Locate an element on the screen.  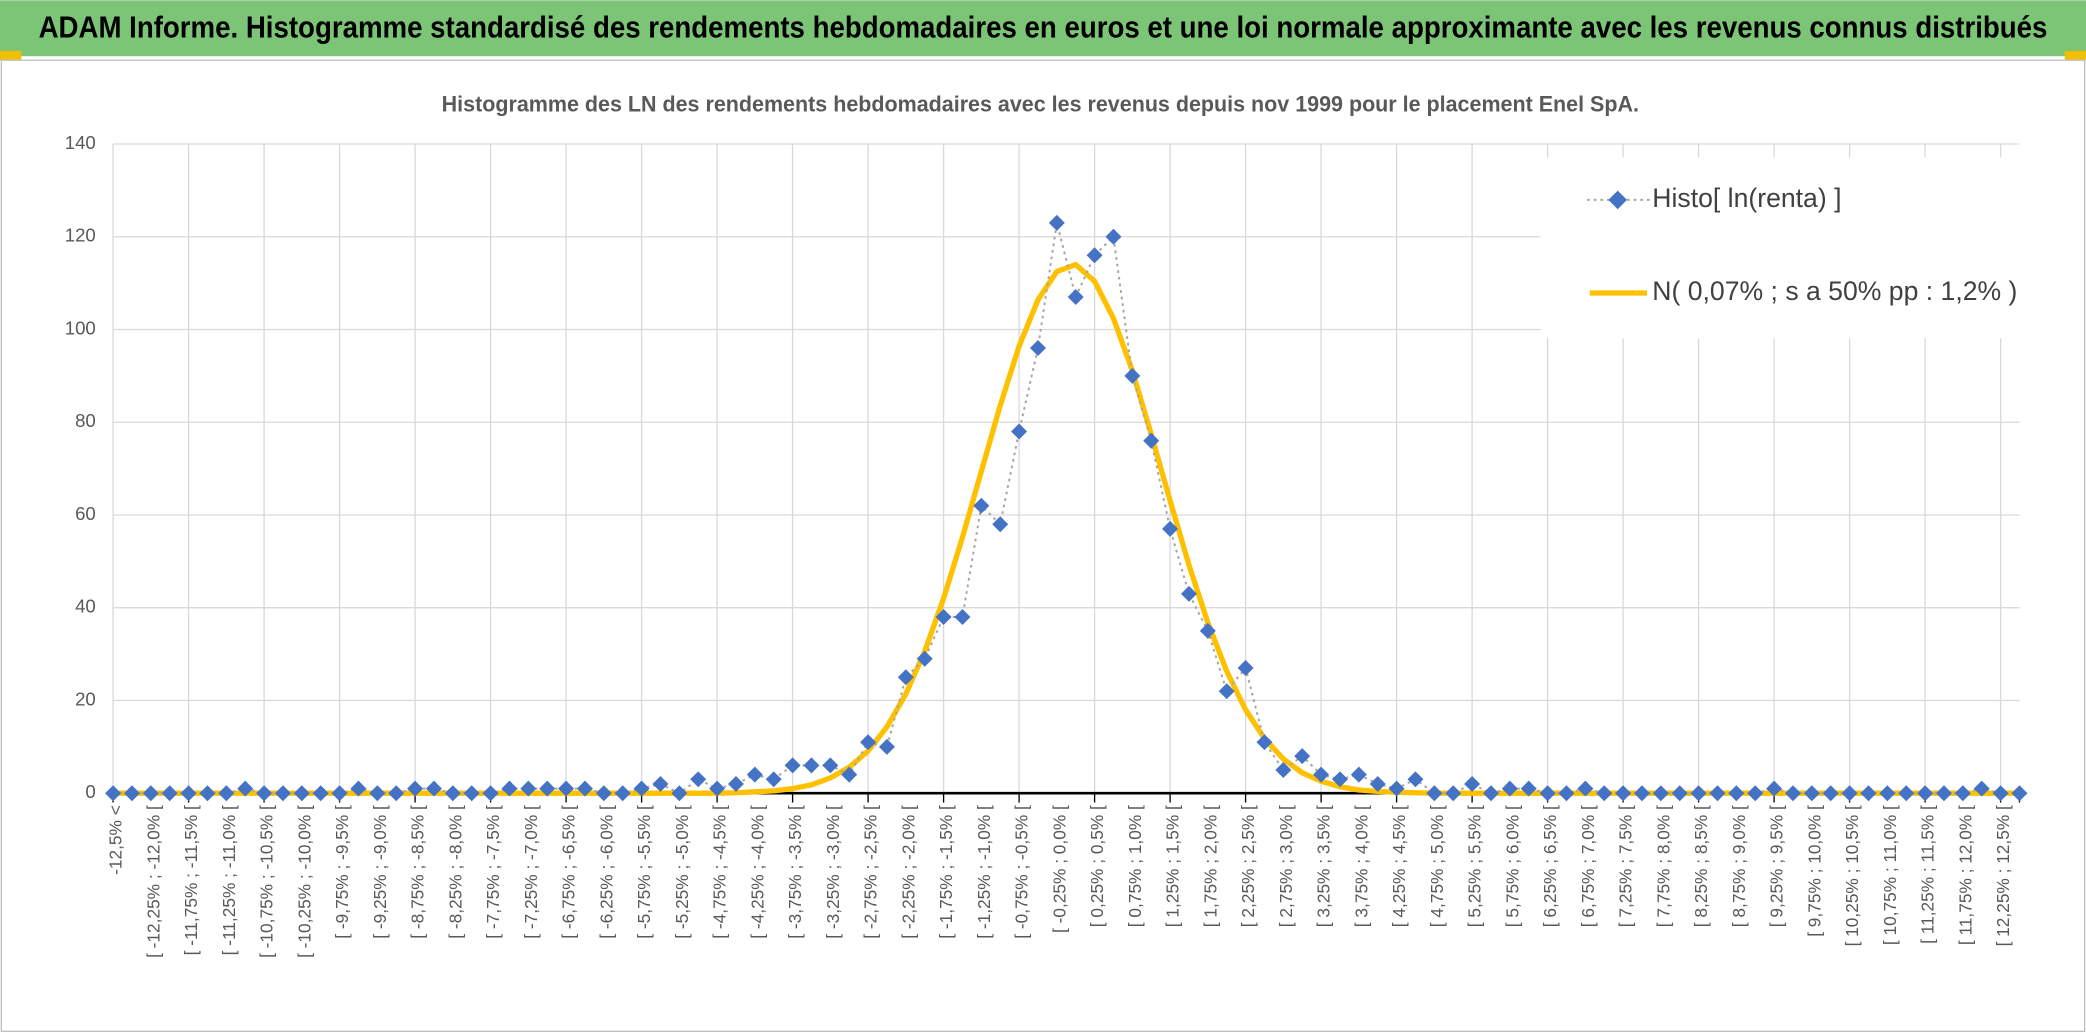
x-tick-label: [ -5,75% ; -5,5% [ is located at coordinates (644, 872).